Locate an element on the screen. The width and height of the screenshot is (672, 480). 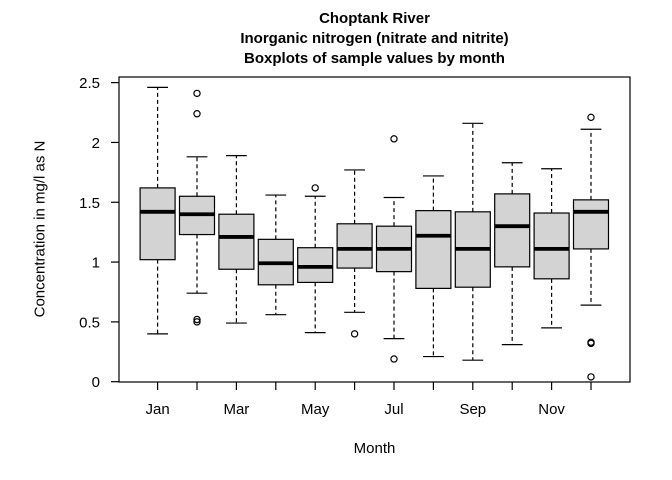
boxplot-jun is located at coordinates (354, 253).